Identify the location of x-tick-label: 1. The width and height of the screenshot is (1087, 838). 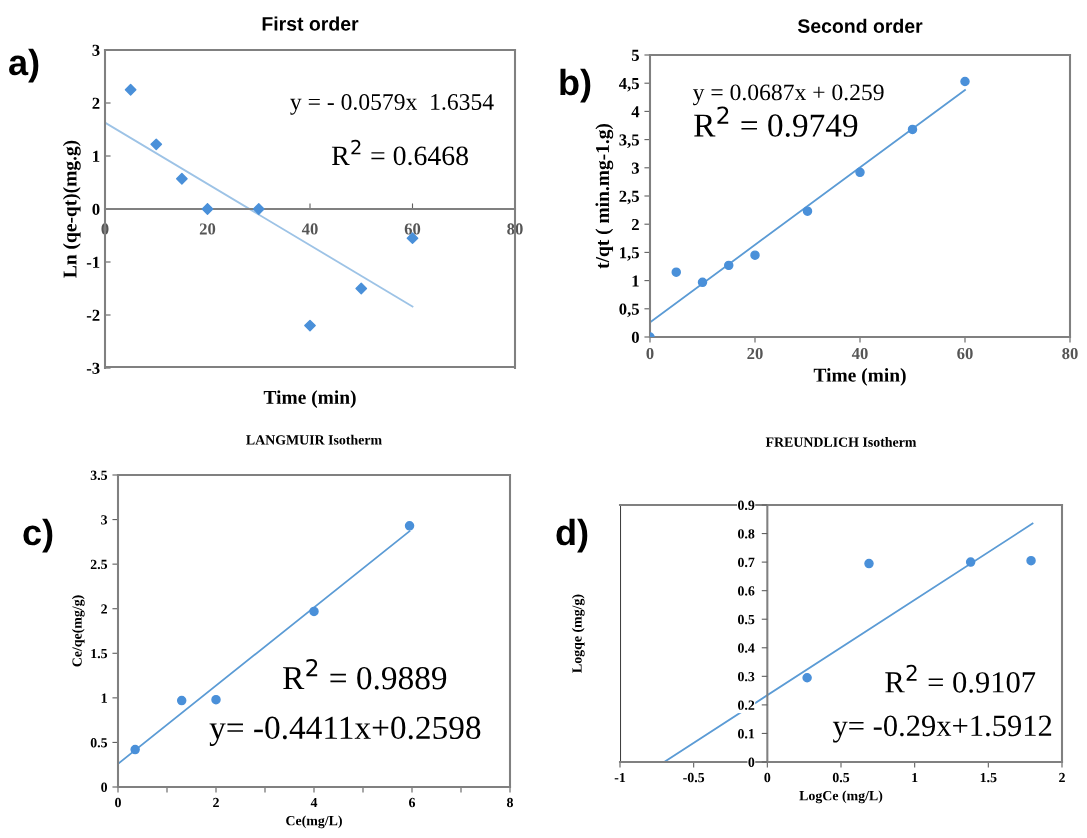
(915, 777).